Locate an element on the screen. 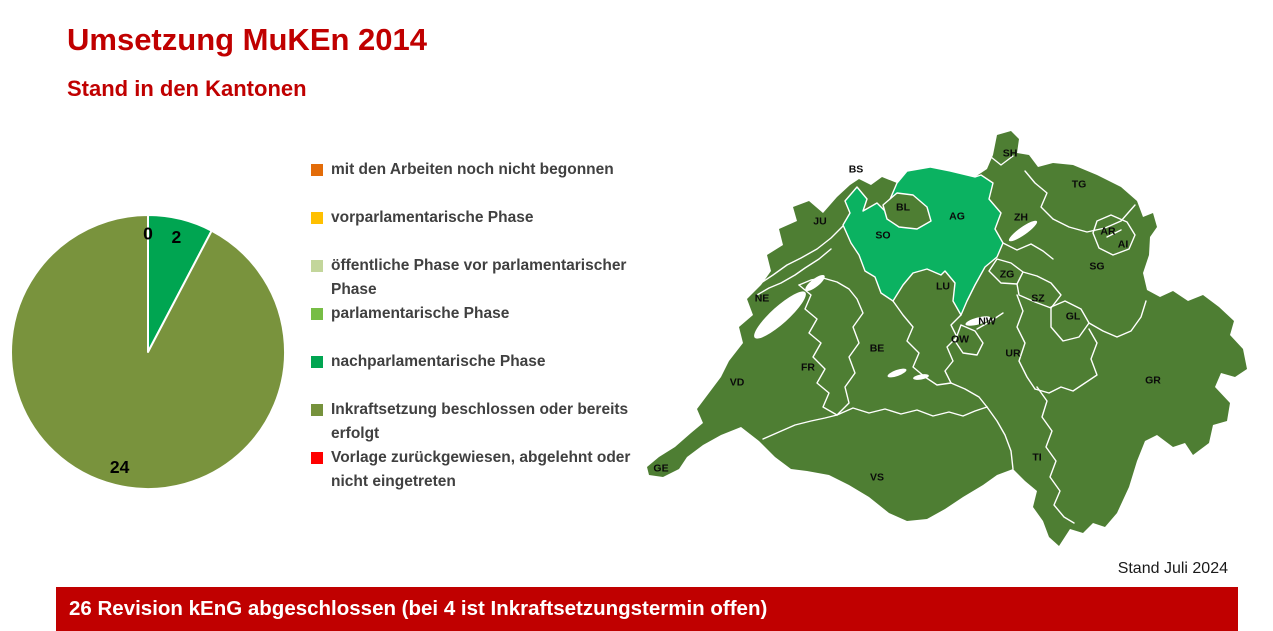 The height and width of the screenshot is (631, 1273). canton-label-sz: SZ is located at coordinates (1038, 299).